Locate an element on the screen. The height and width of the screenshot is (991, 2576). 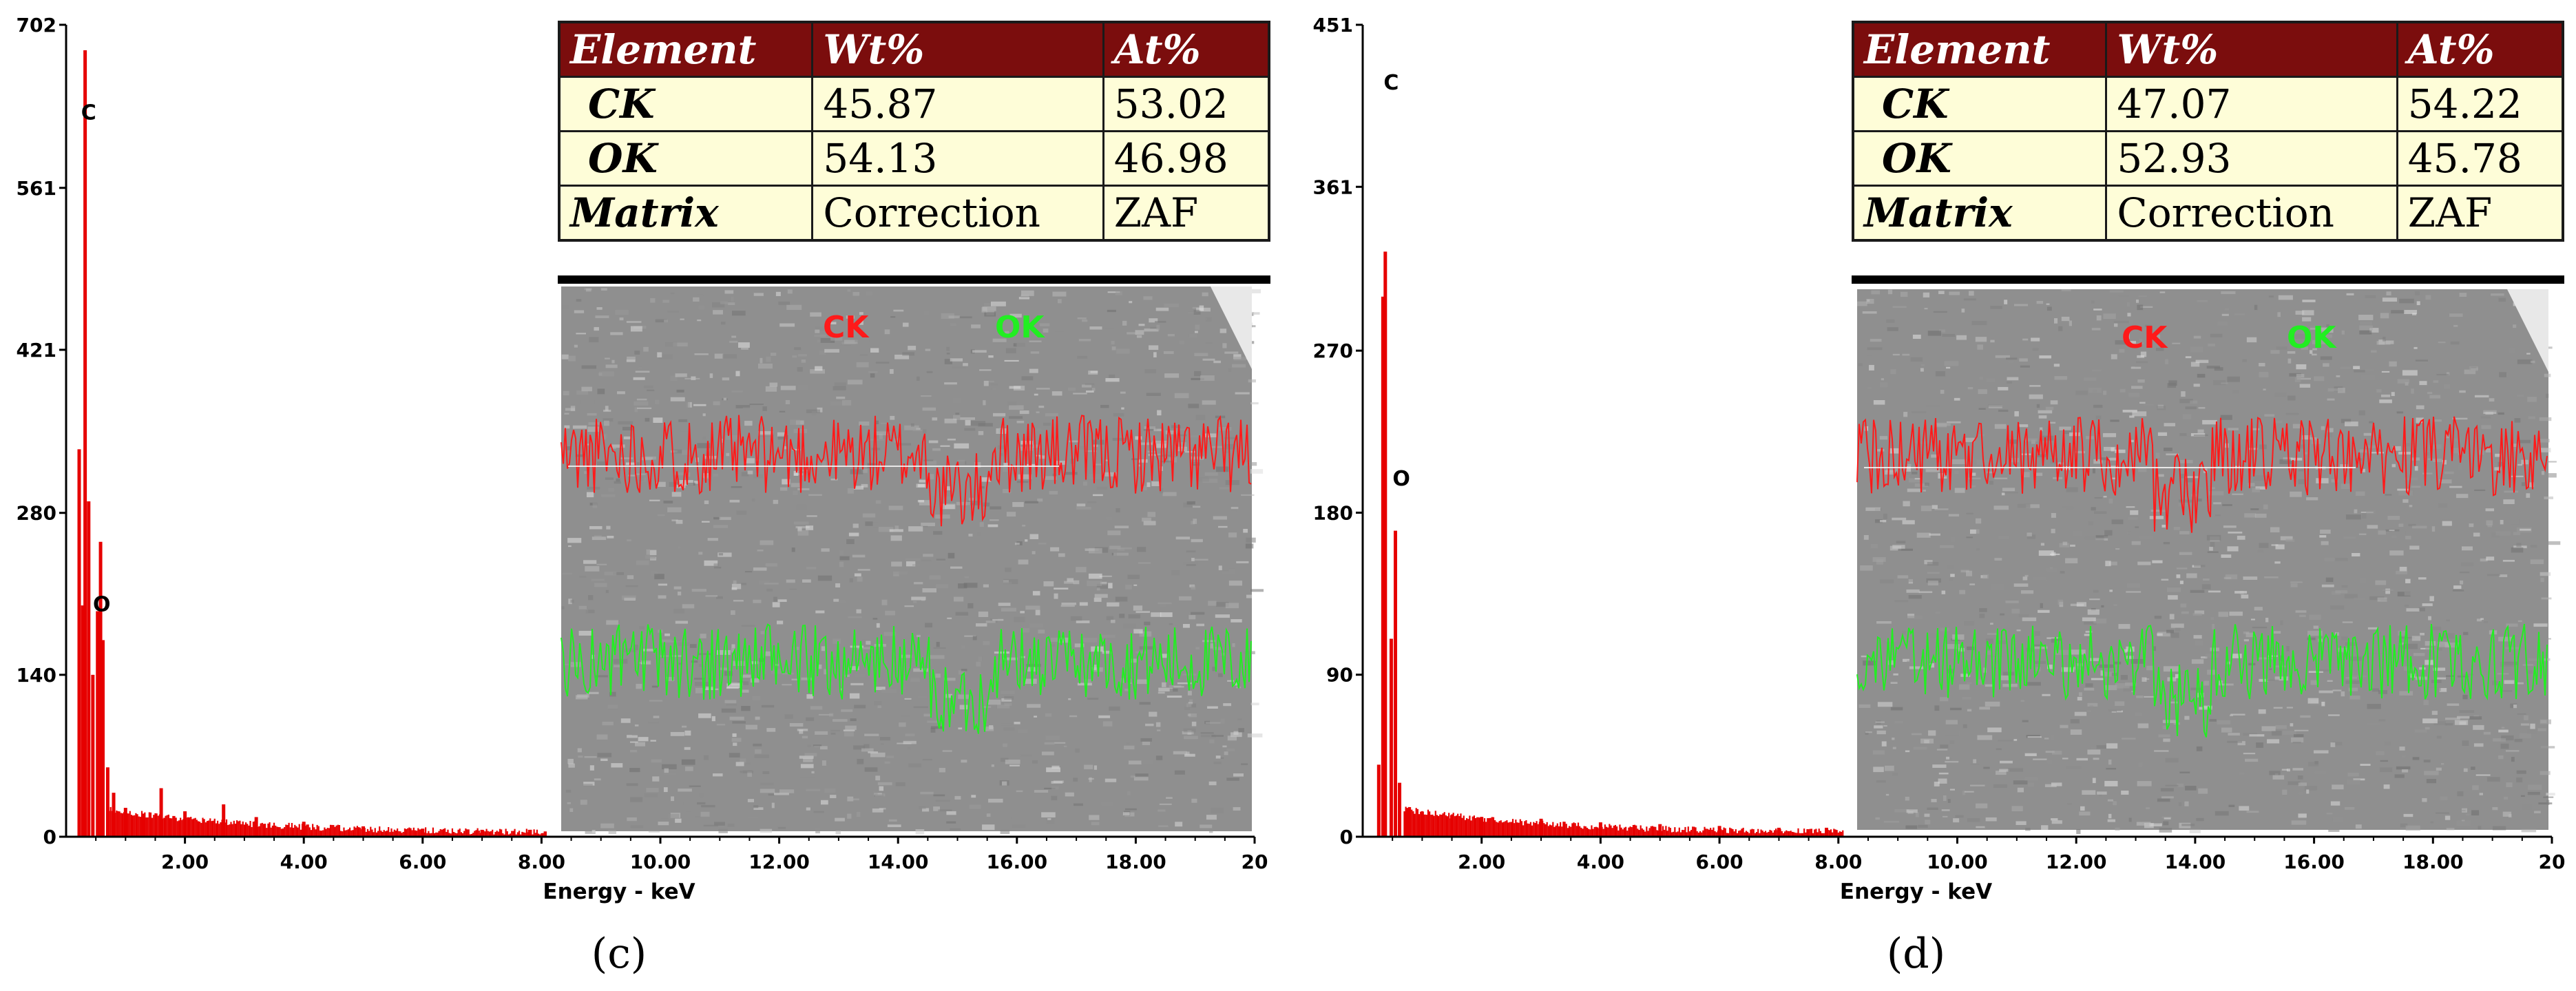
x-tick-label: 14.00 is located at coordinates (2195, 862).